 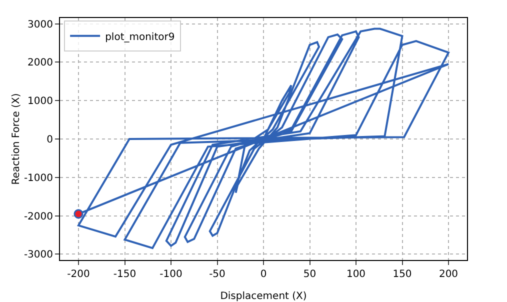 What do you see at coordinates (40, 63) in the screenshot?
I see `y-tick-label: 2000` at bounding box center [40, 63].